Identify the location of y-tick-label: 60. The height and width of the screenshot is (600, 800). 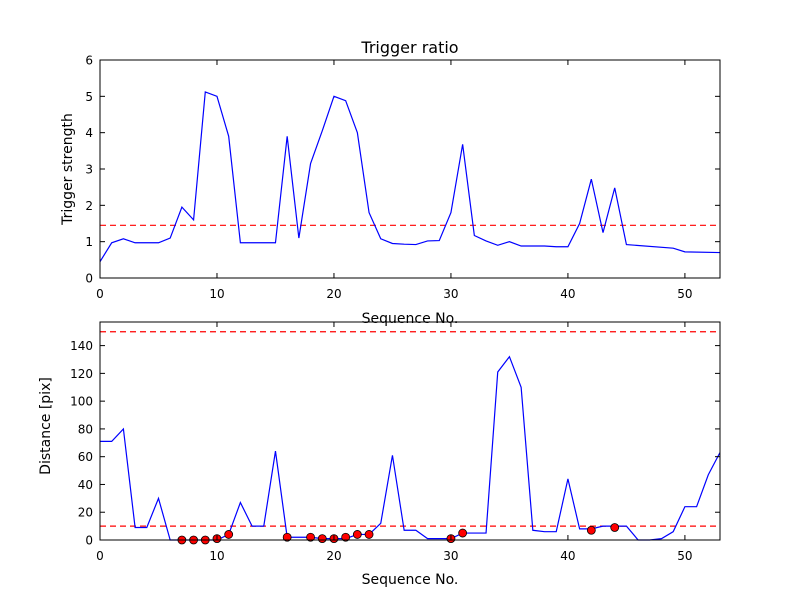
(85, 457).